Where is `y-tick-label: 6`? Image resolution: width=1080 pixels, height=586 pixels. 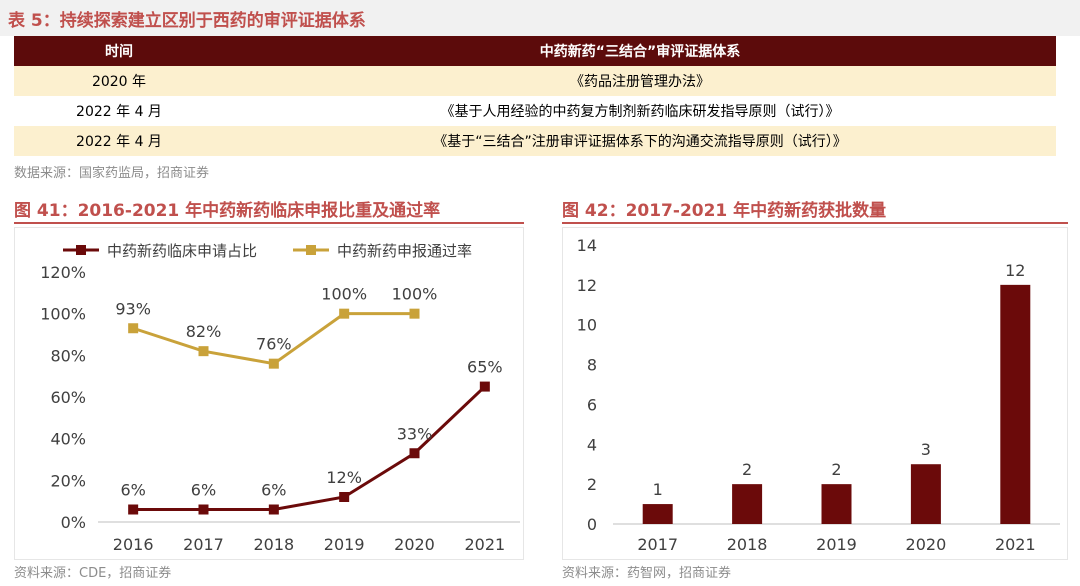 y-tick-label: 6 is located at coordinates (592, 404).